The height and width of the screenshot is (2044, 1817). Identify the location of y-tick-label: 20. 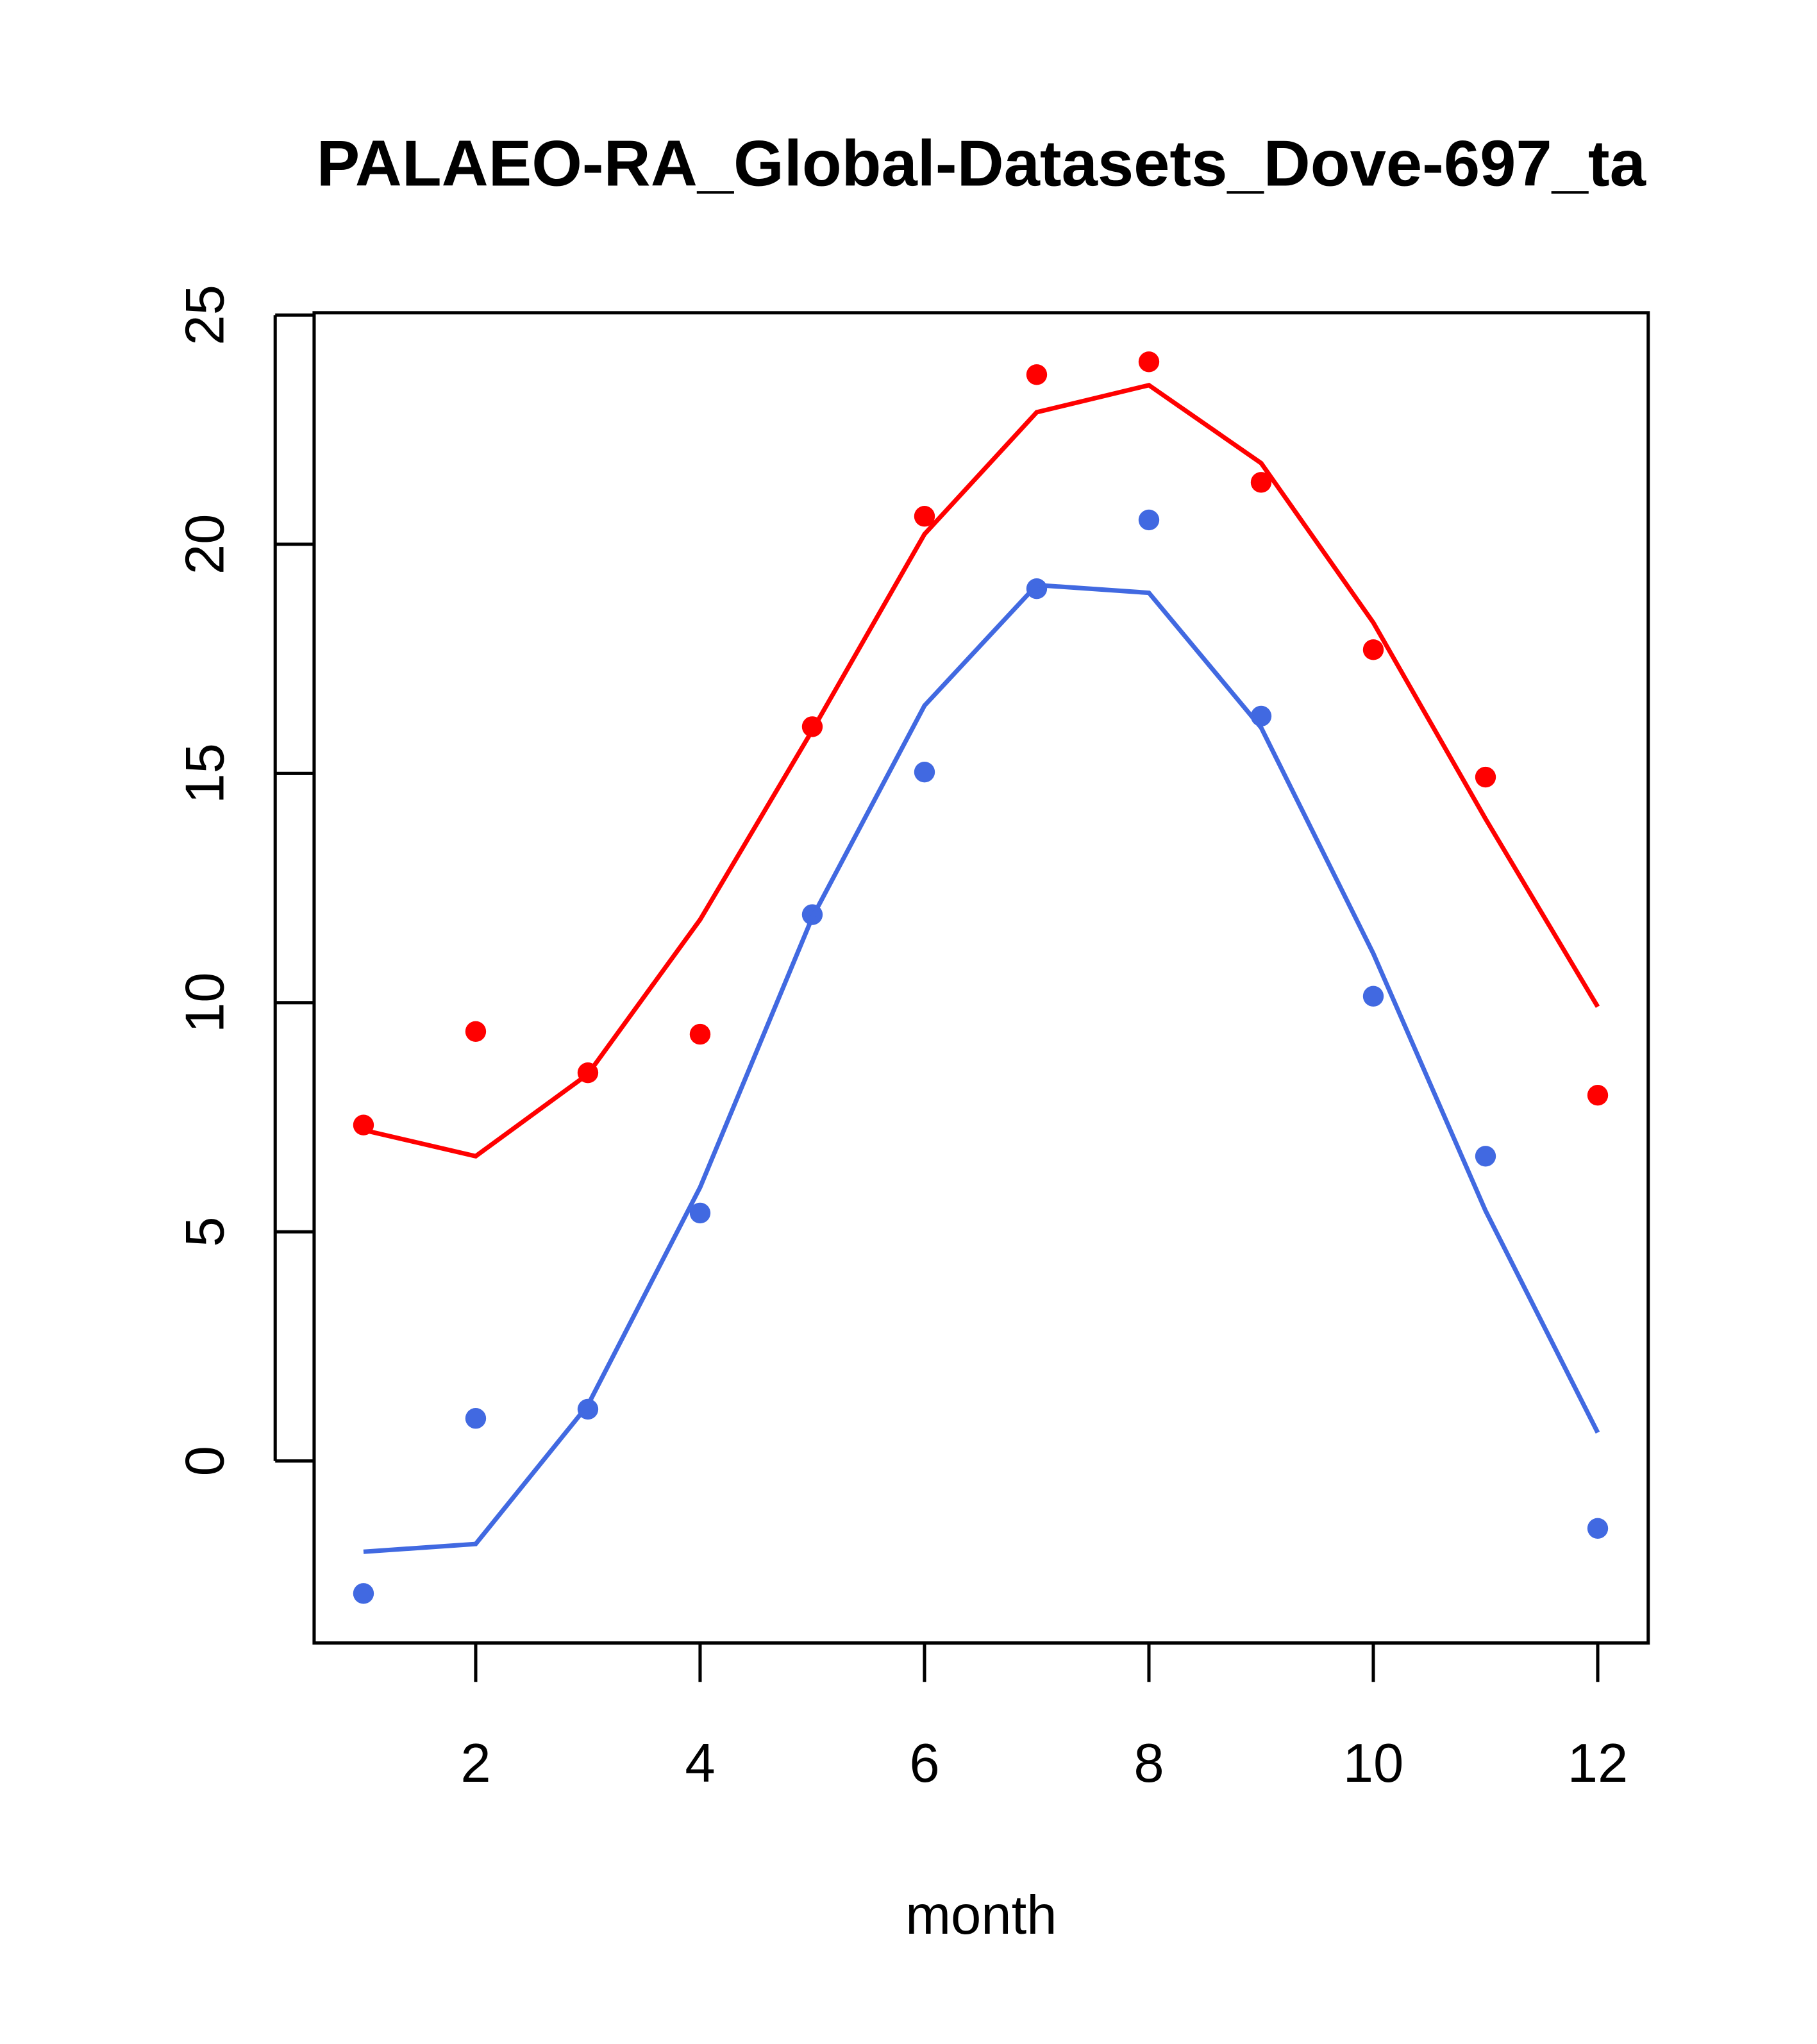
(204, 544).